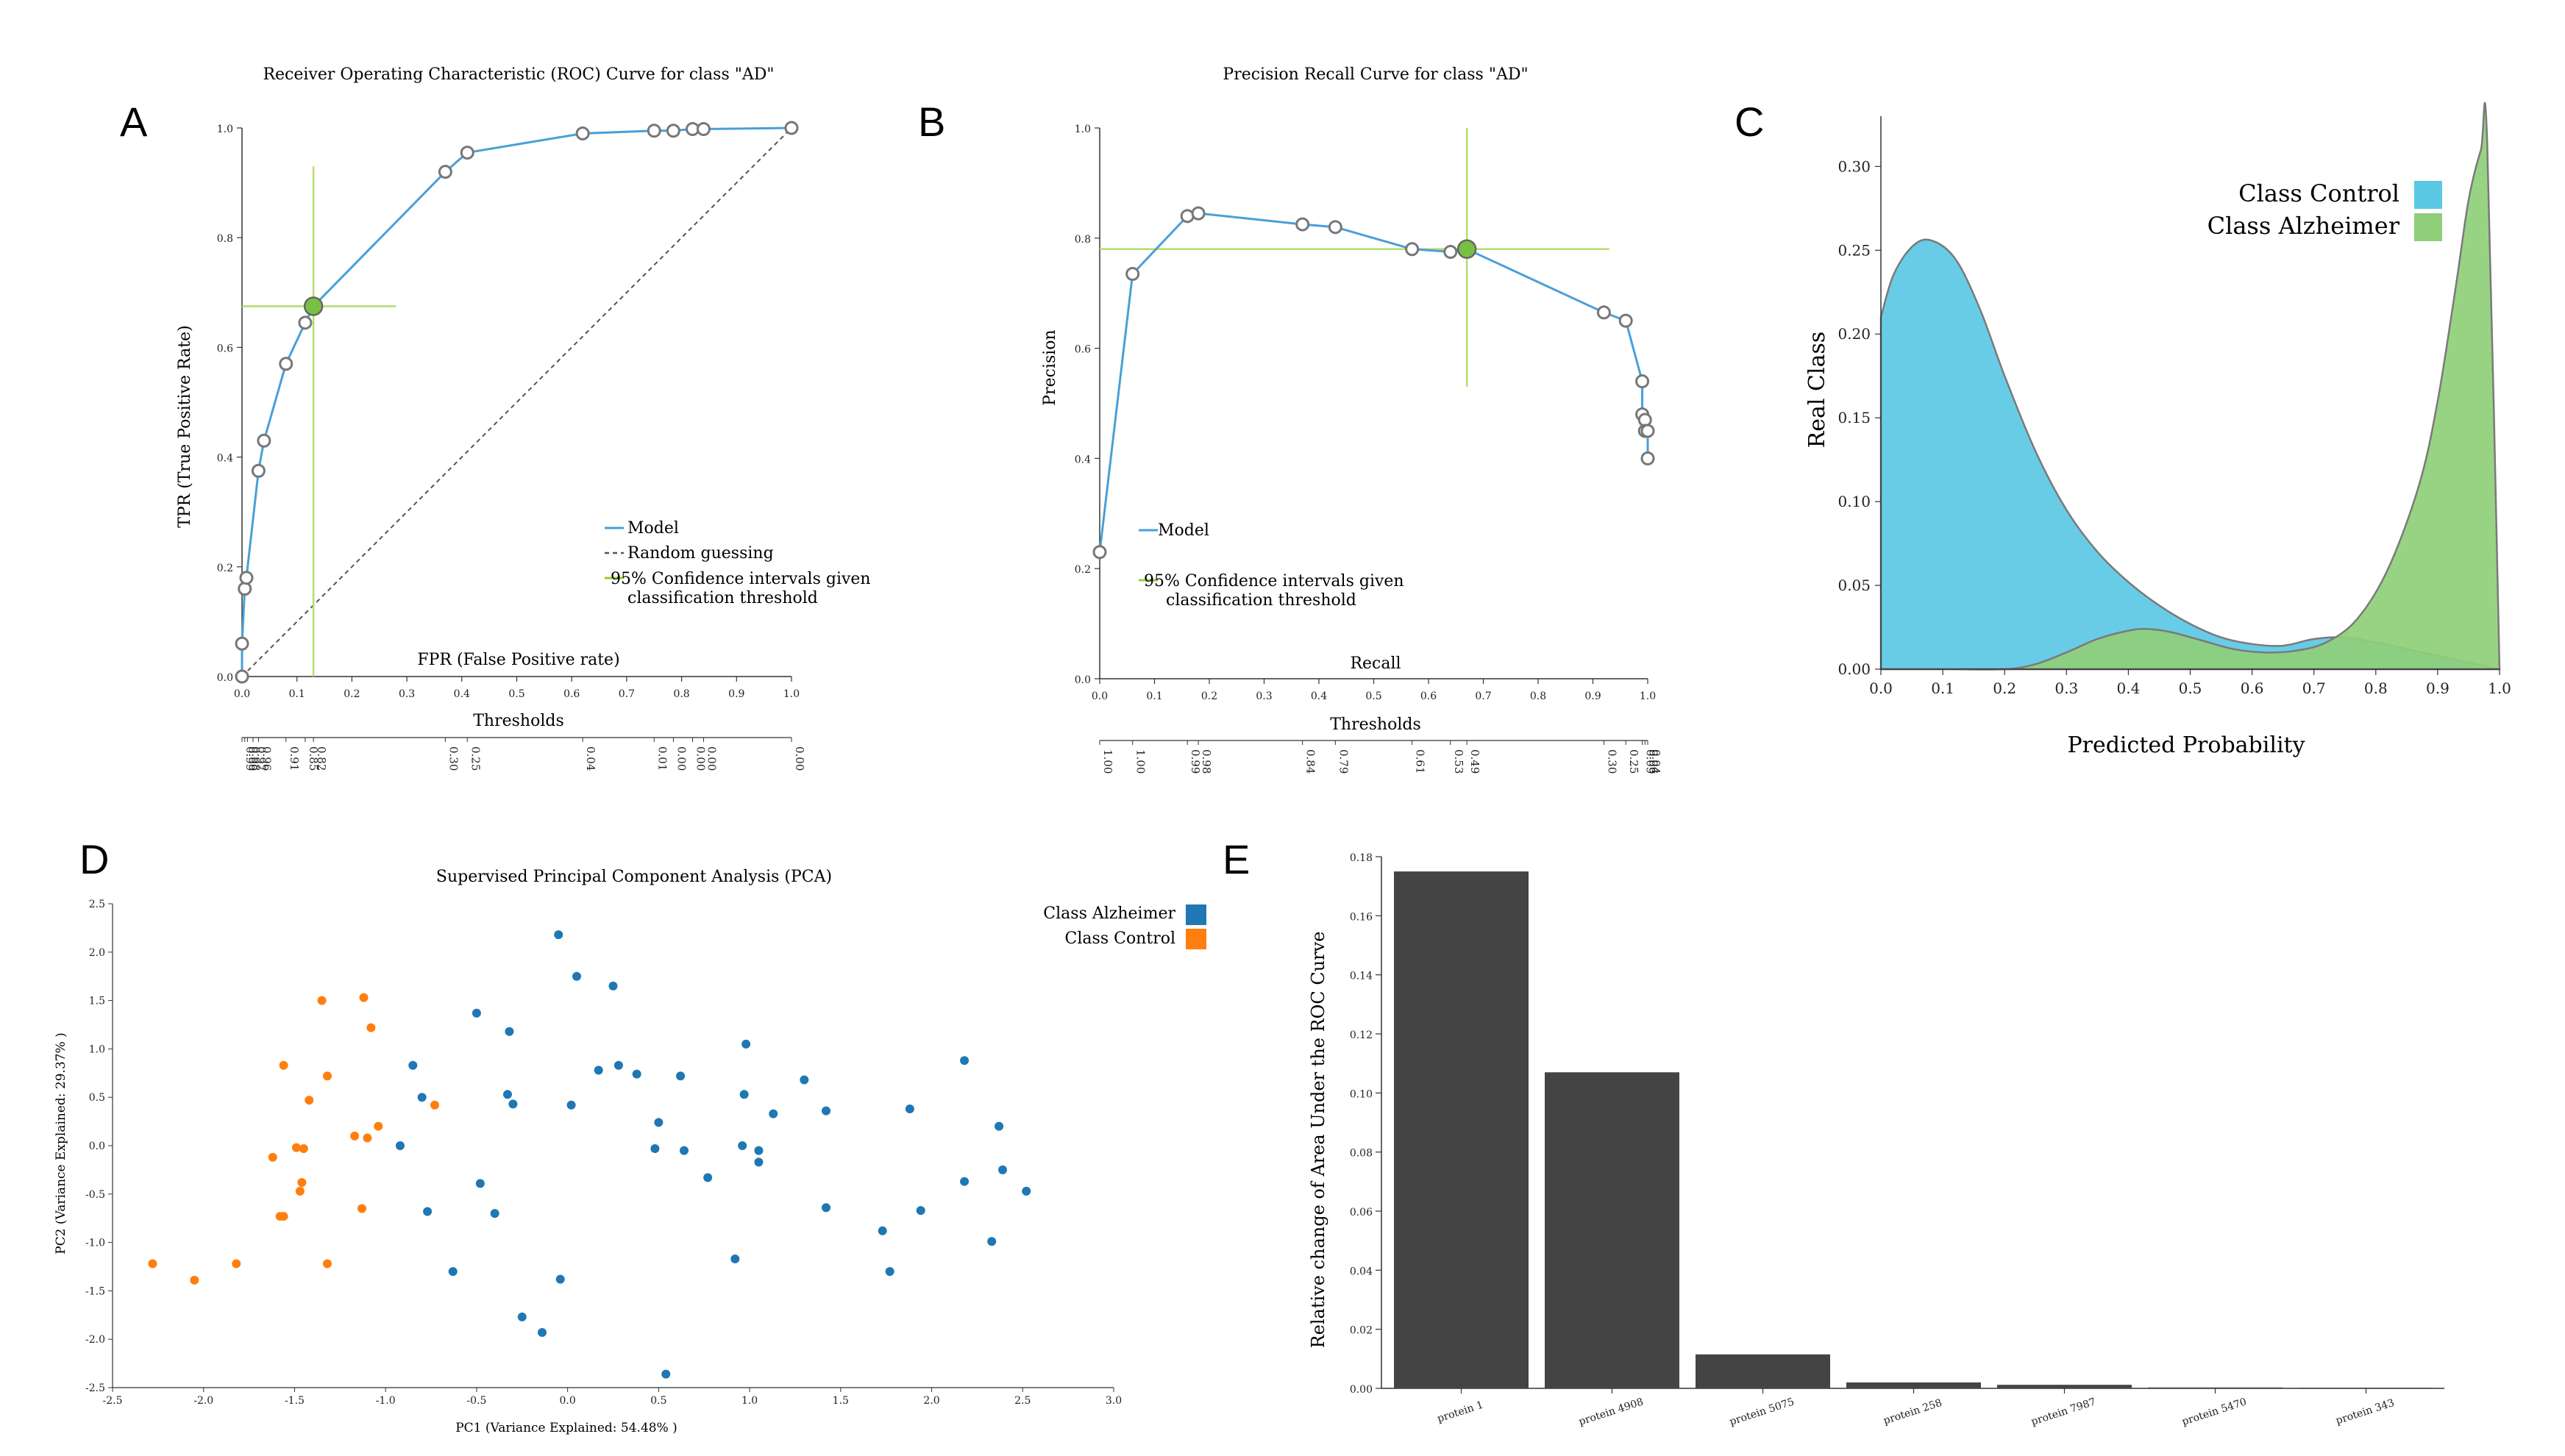 The height and width of the screenshot is (1456, 2565). What do you see at coordinates (2252, 688) in the screenshot?
I see `x-tick-label: 0.6` at bounding box center [2252, 688].